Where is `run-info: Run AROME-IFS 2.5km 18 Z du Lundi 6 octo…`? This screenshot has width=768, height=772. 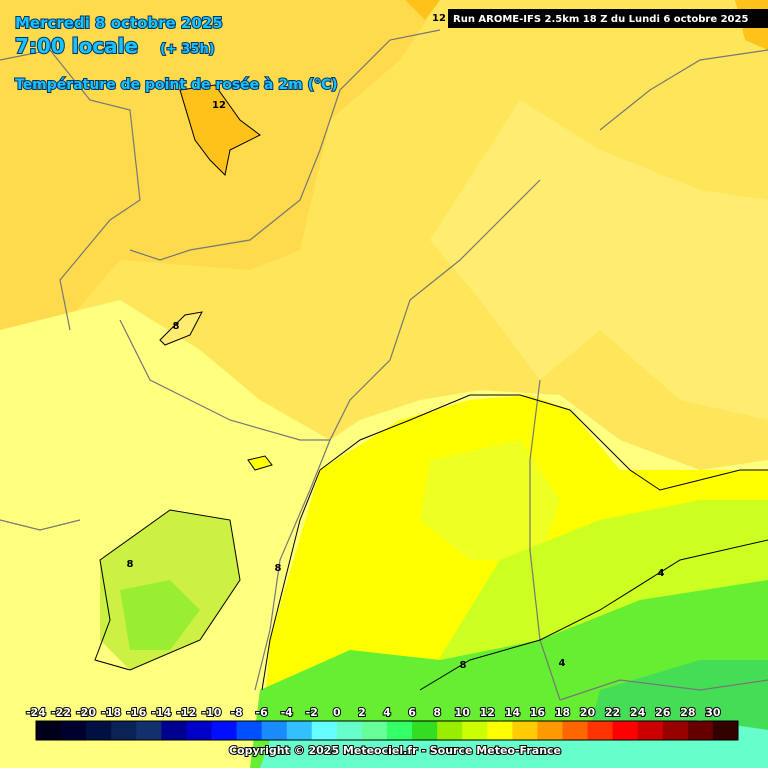
run-info: Run AROME-IFS 2.5km 18 Z du Lundi 6 octo… is located at coordinates (600, 19).